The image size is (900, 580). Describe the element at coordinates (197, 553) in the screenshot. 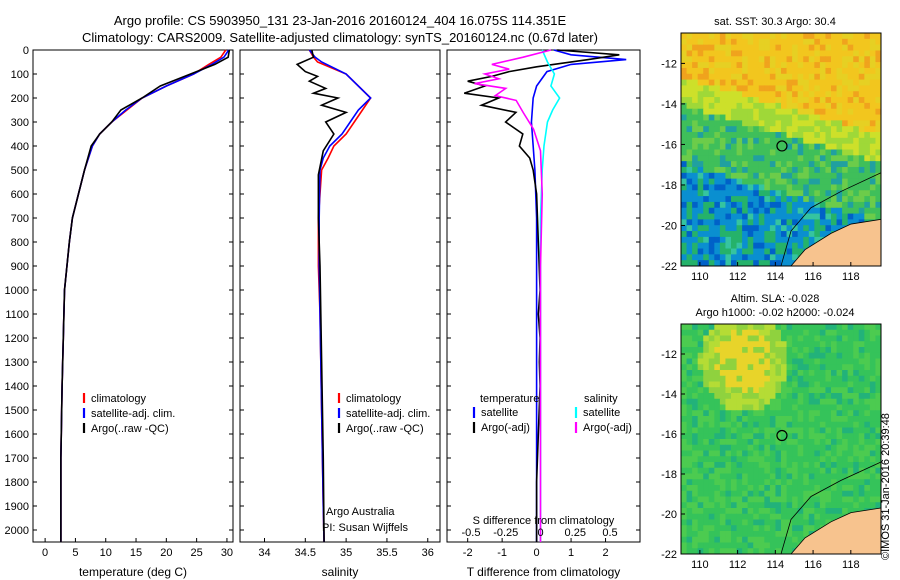

I see `temp-xtick-label: 25` at that location.